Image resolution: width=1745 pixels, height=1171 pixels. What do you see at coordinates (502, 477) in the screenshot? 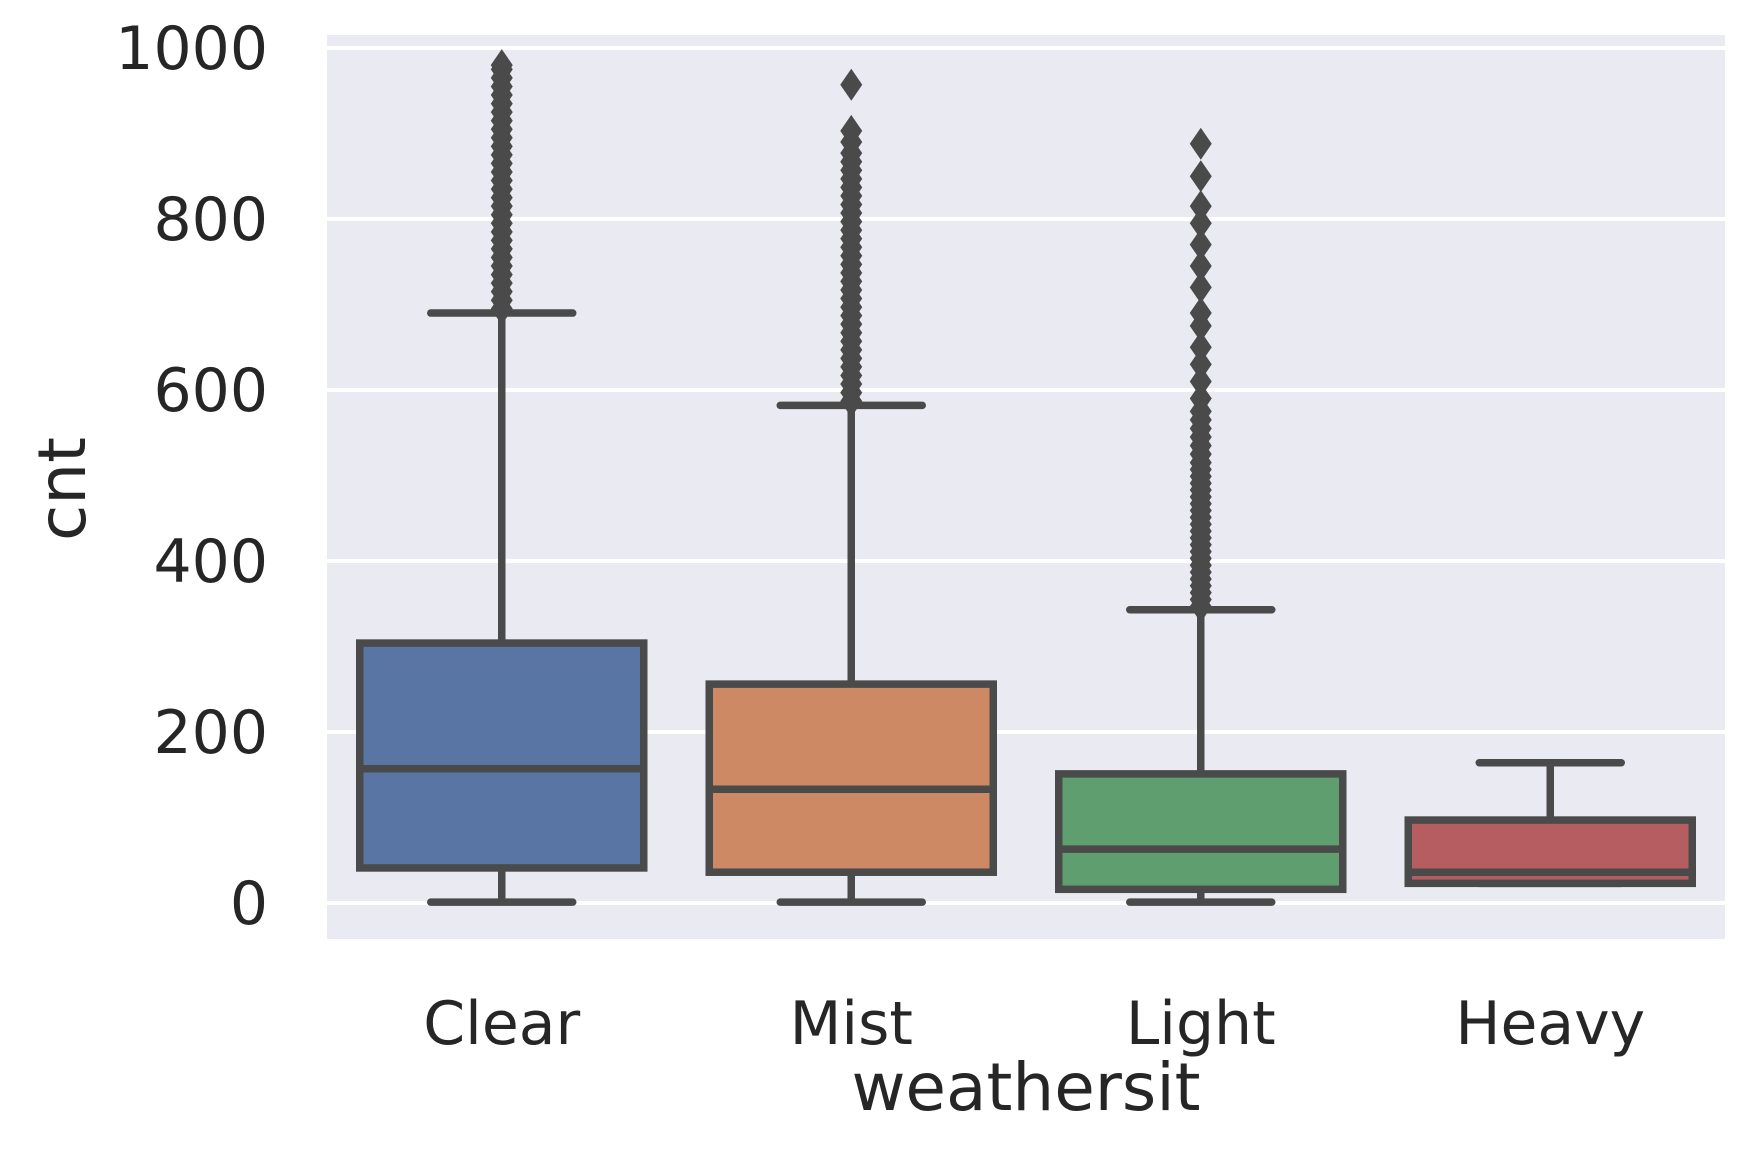
I see `box-clear` at bounding box center [502, 477].